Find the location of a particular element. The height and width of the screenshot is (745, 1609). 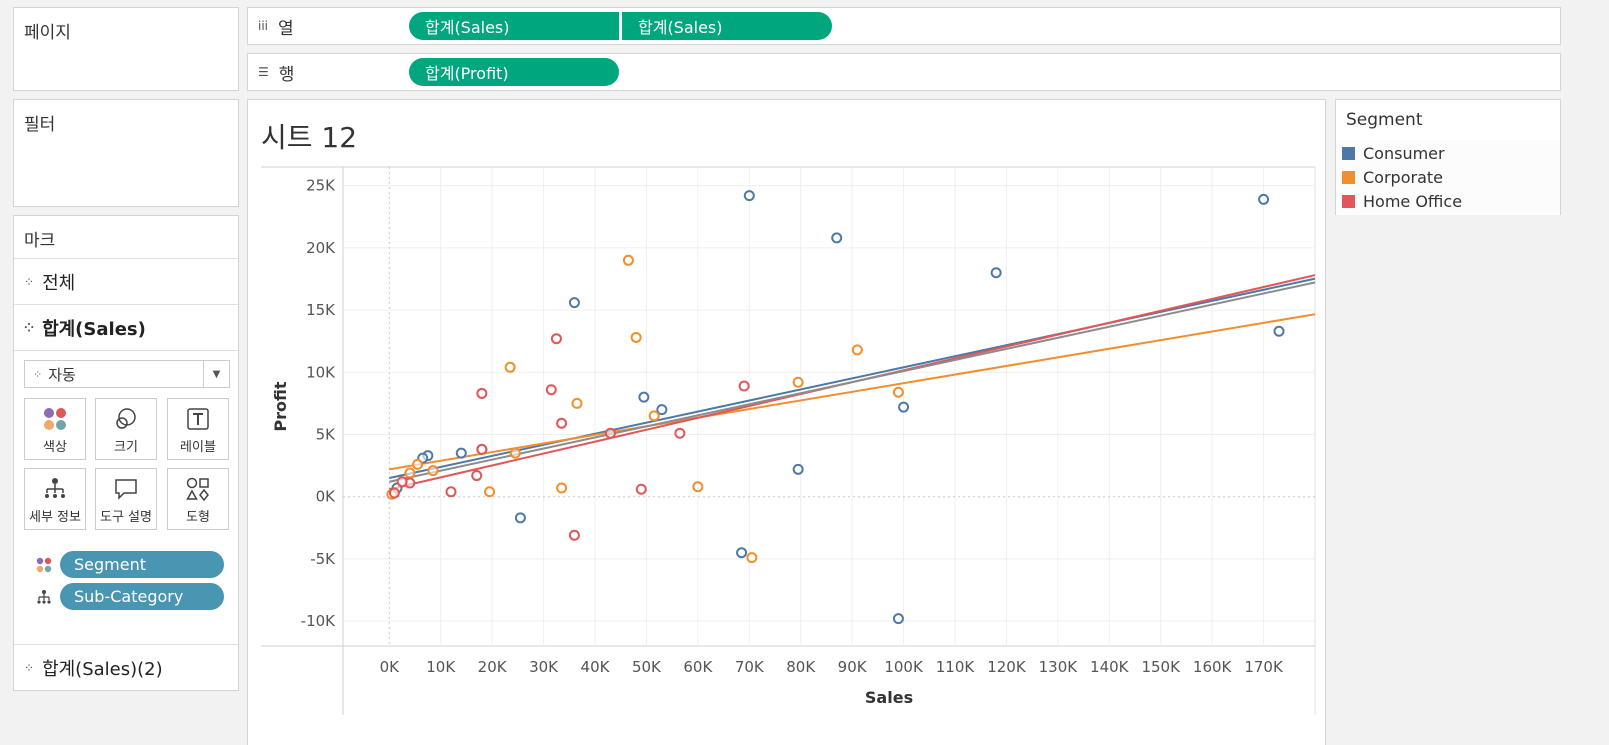

y-tick-label: -5K is located at coordinates (323, 559).